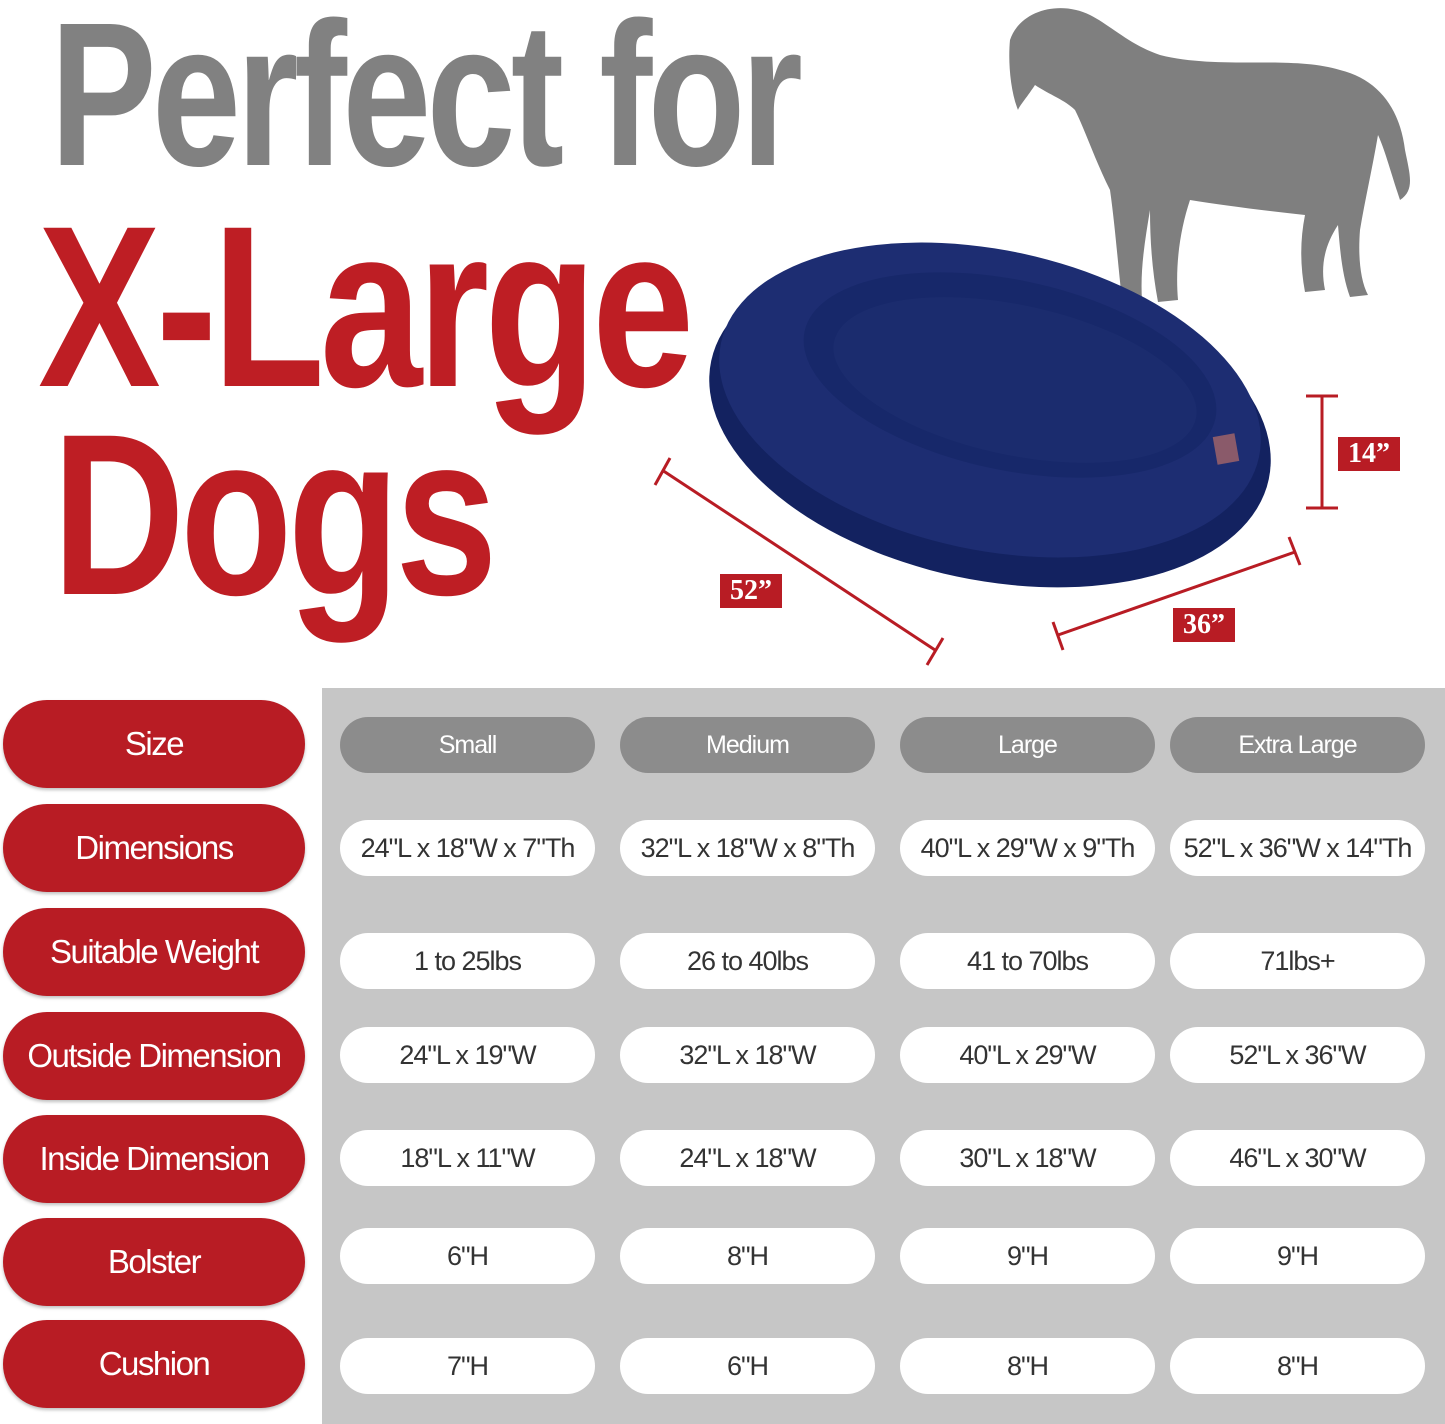  I want to click on table-cell: 52"L x 36"W, so click(1297, 1055).